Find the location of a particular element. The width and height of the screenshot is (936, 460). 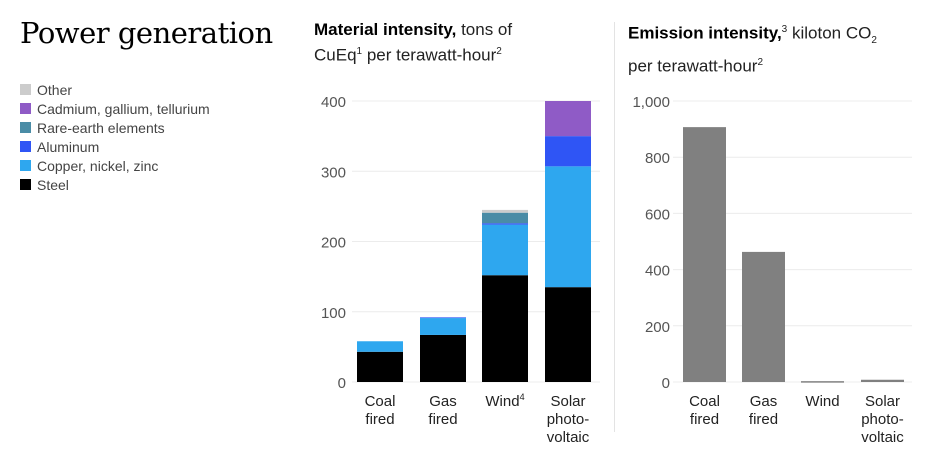

legend-item: Cadmium, gallium, tellurium is located at coordinates (115, 108).